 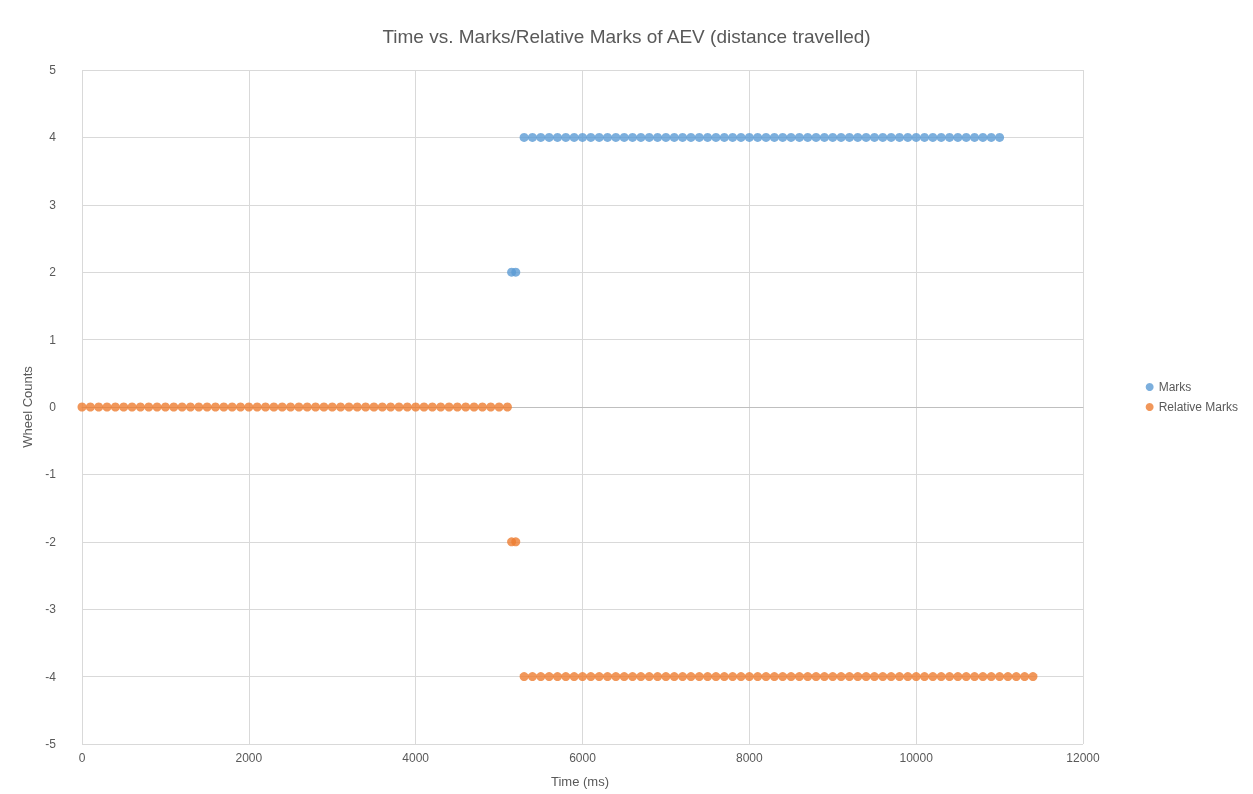 I want to click on y-tick-label: -3, so click(x=51, y=609).